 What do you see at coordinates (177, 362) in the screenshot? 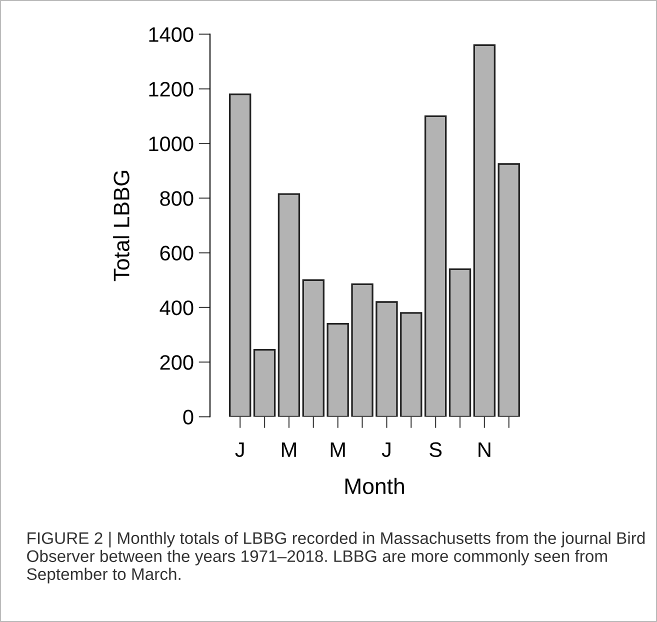
I see `y-tick-label: 200` at bounding box center [177, 362].